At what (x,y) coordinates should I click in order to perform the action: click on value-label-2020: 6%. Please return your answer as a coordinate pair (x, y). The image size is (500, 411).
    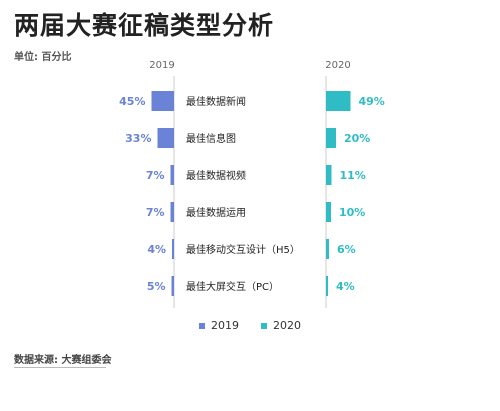
    Looking at the image, I should click on (346, 249).